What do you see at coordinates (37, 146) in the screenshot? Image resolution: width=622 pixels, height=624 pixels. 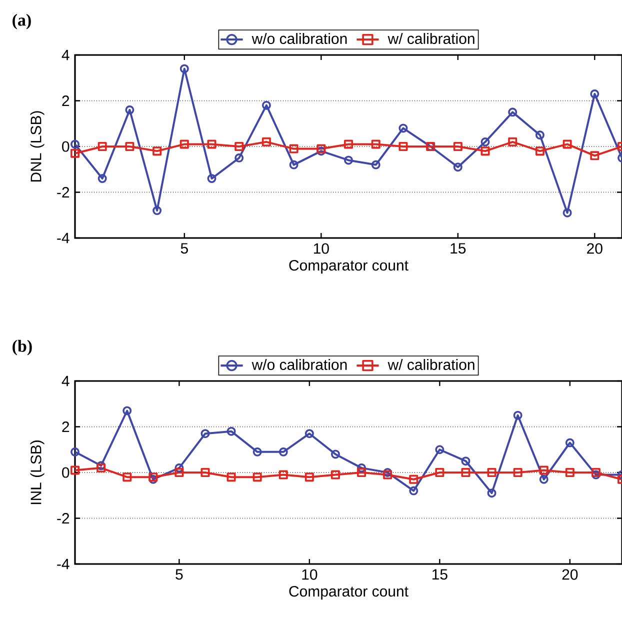 I see `y-axis-title: DNL (LSB)` at bounding box center [37, 146].